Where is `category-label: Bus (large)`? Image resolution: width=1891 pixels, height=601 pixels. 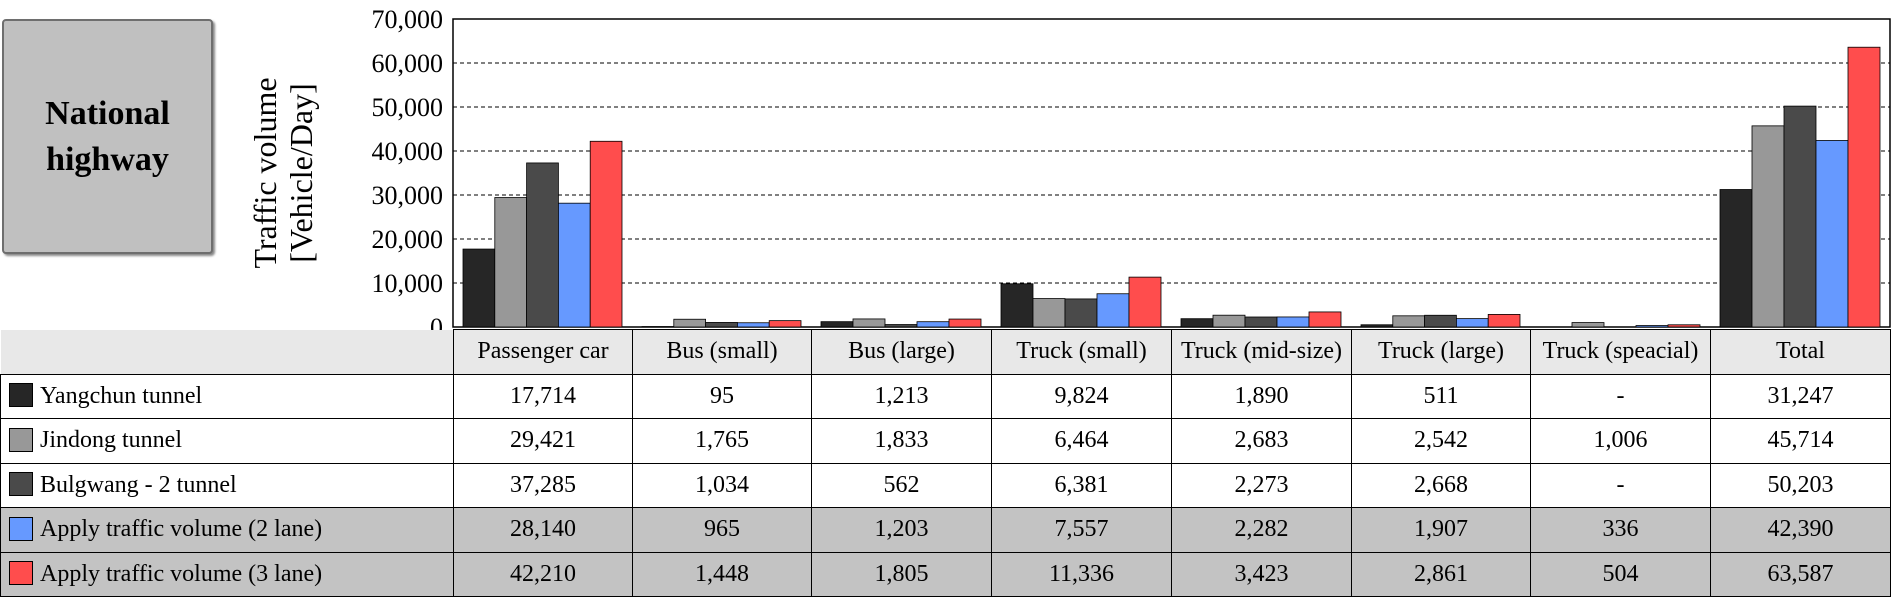
category-label: Bus (large) is located at coordinates (901, 352).